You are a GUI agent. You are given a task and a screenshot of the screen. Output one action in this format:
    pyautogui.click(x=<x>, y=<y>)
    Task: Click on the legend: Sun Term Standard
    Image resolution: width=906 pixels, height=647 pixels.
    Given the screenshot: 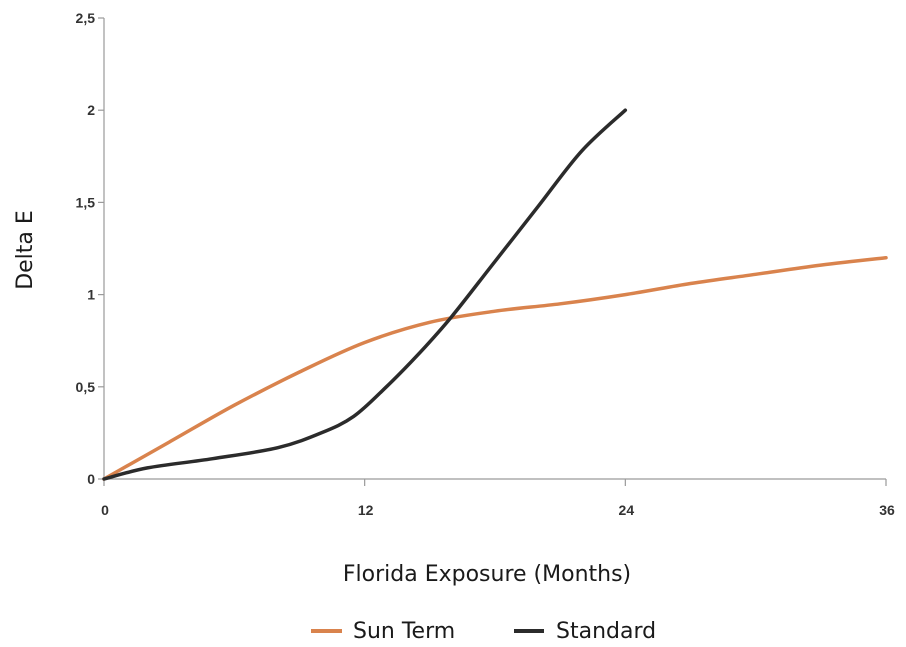 What is the action you would take?
    pyautogui.click(x=483, y=631)
    